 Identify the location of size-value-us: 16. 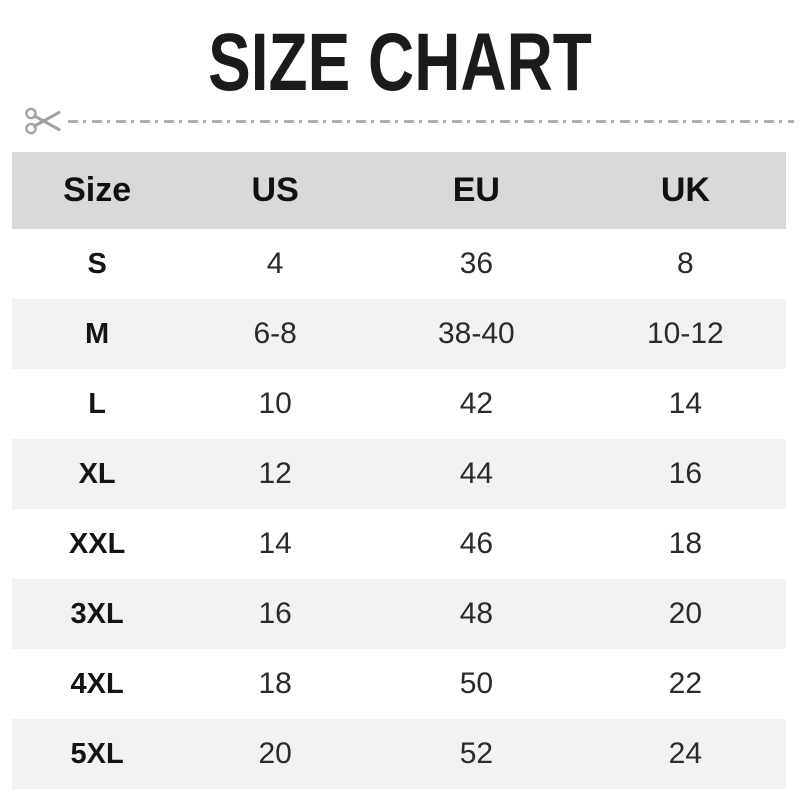
(275, 613).